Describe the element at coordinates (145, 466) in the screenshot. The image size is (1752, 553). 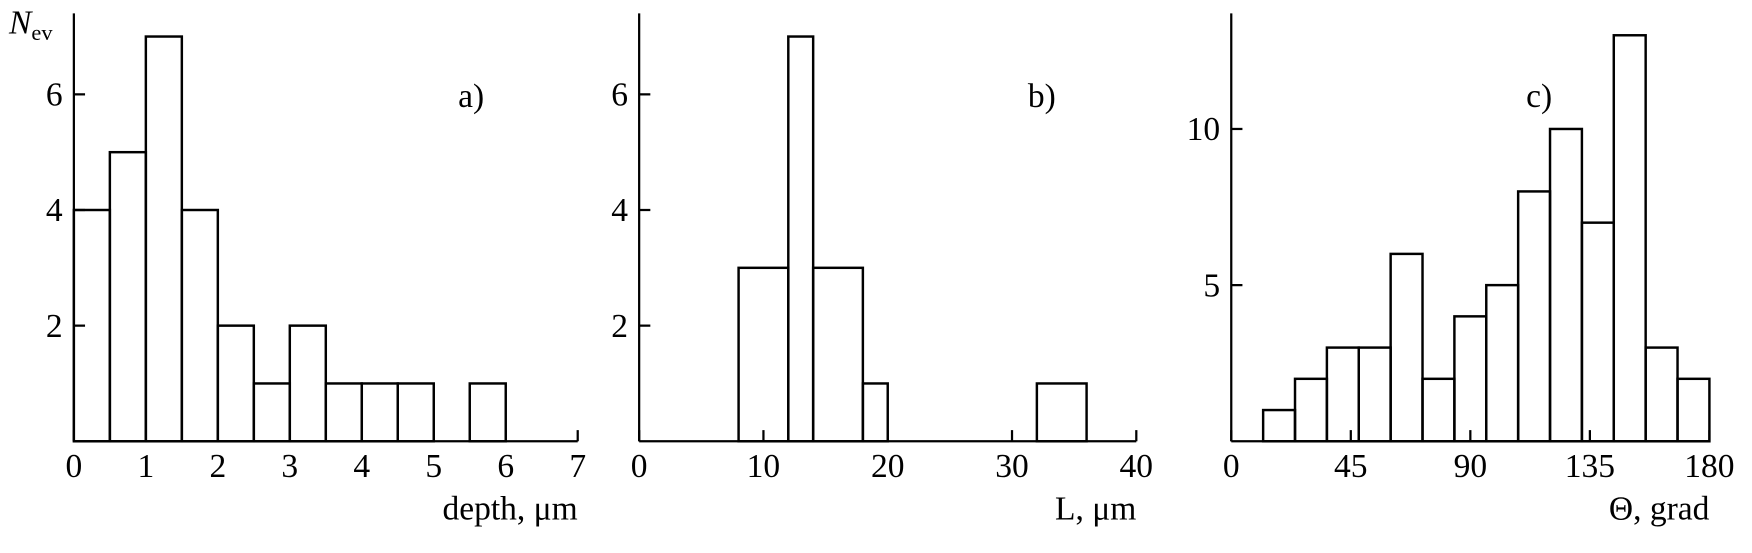
I see `x-tick-label: 1` at that location.